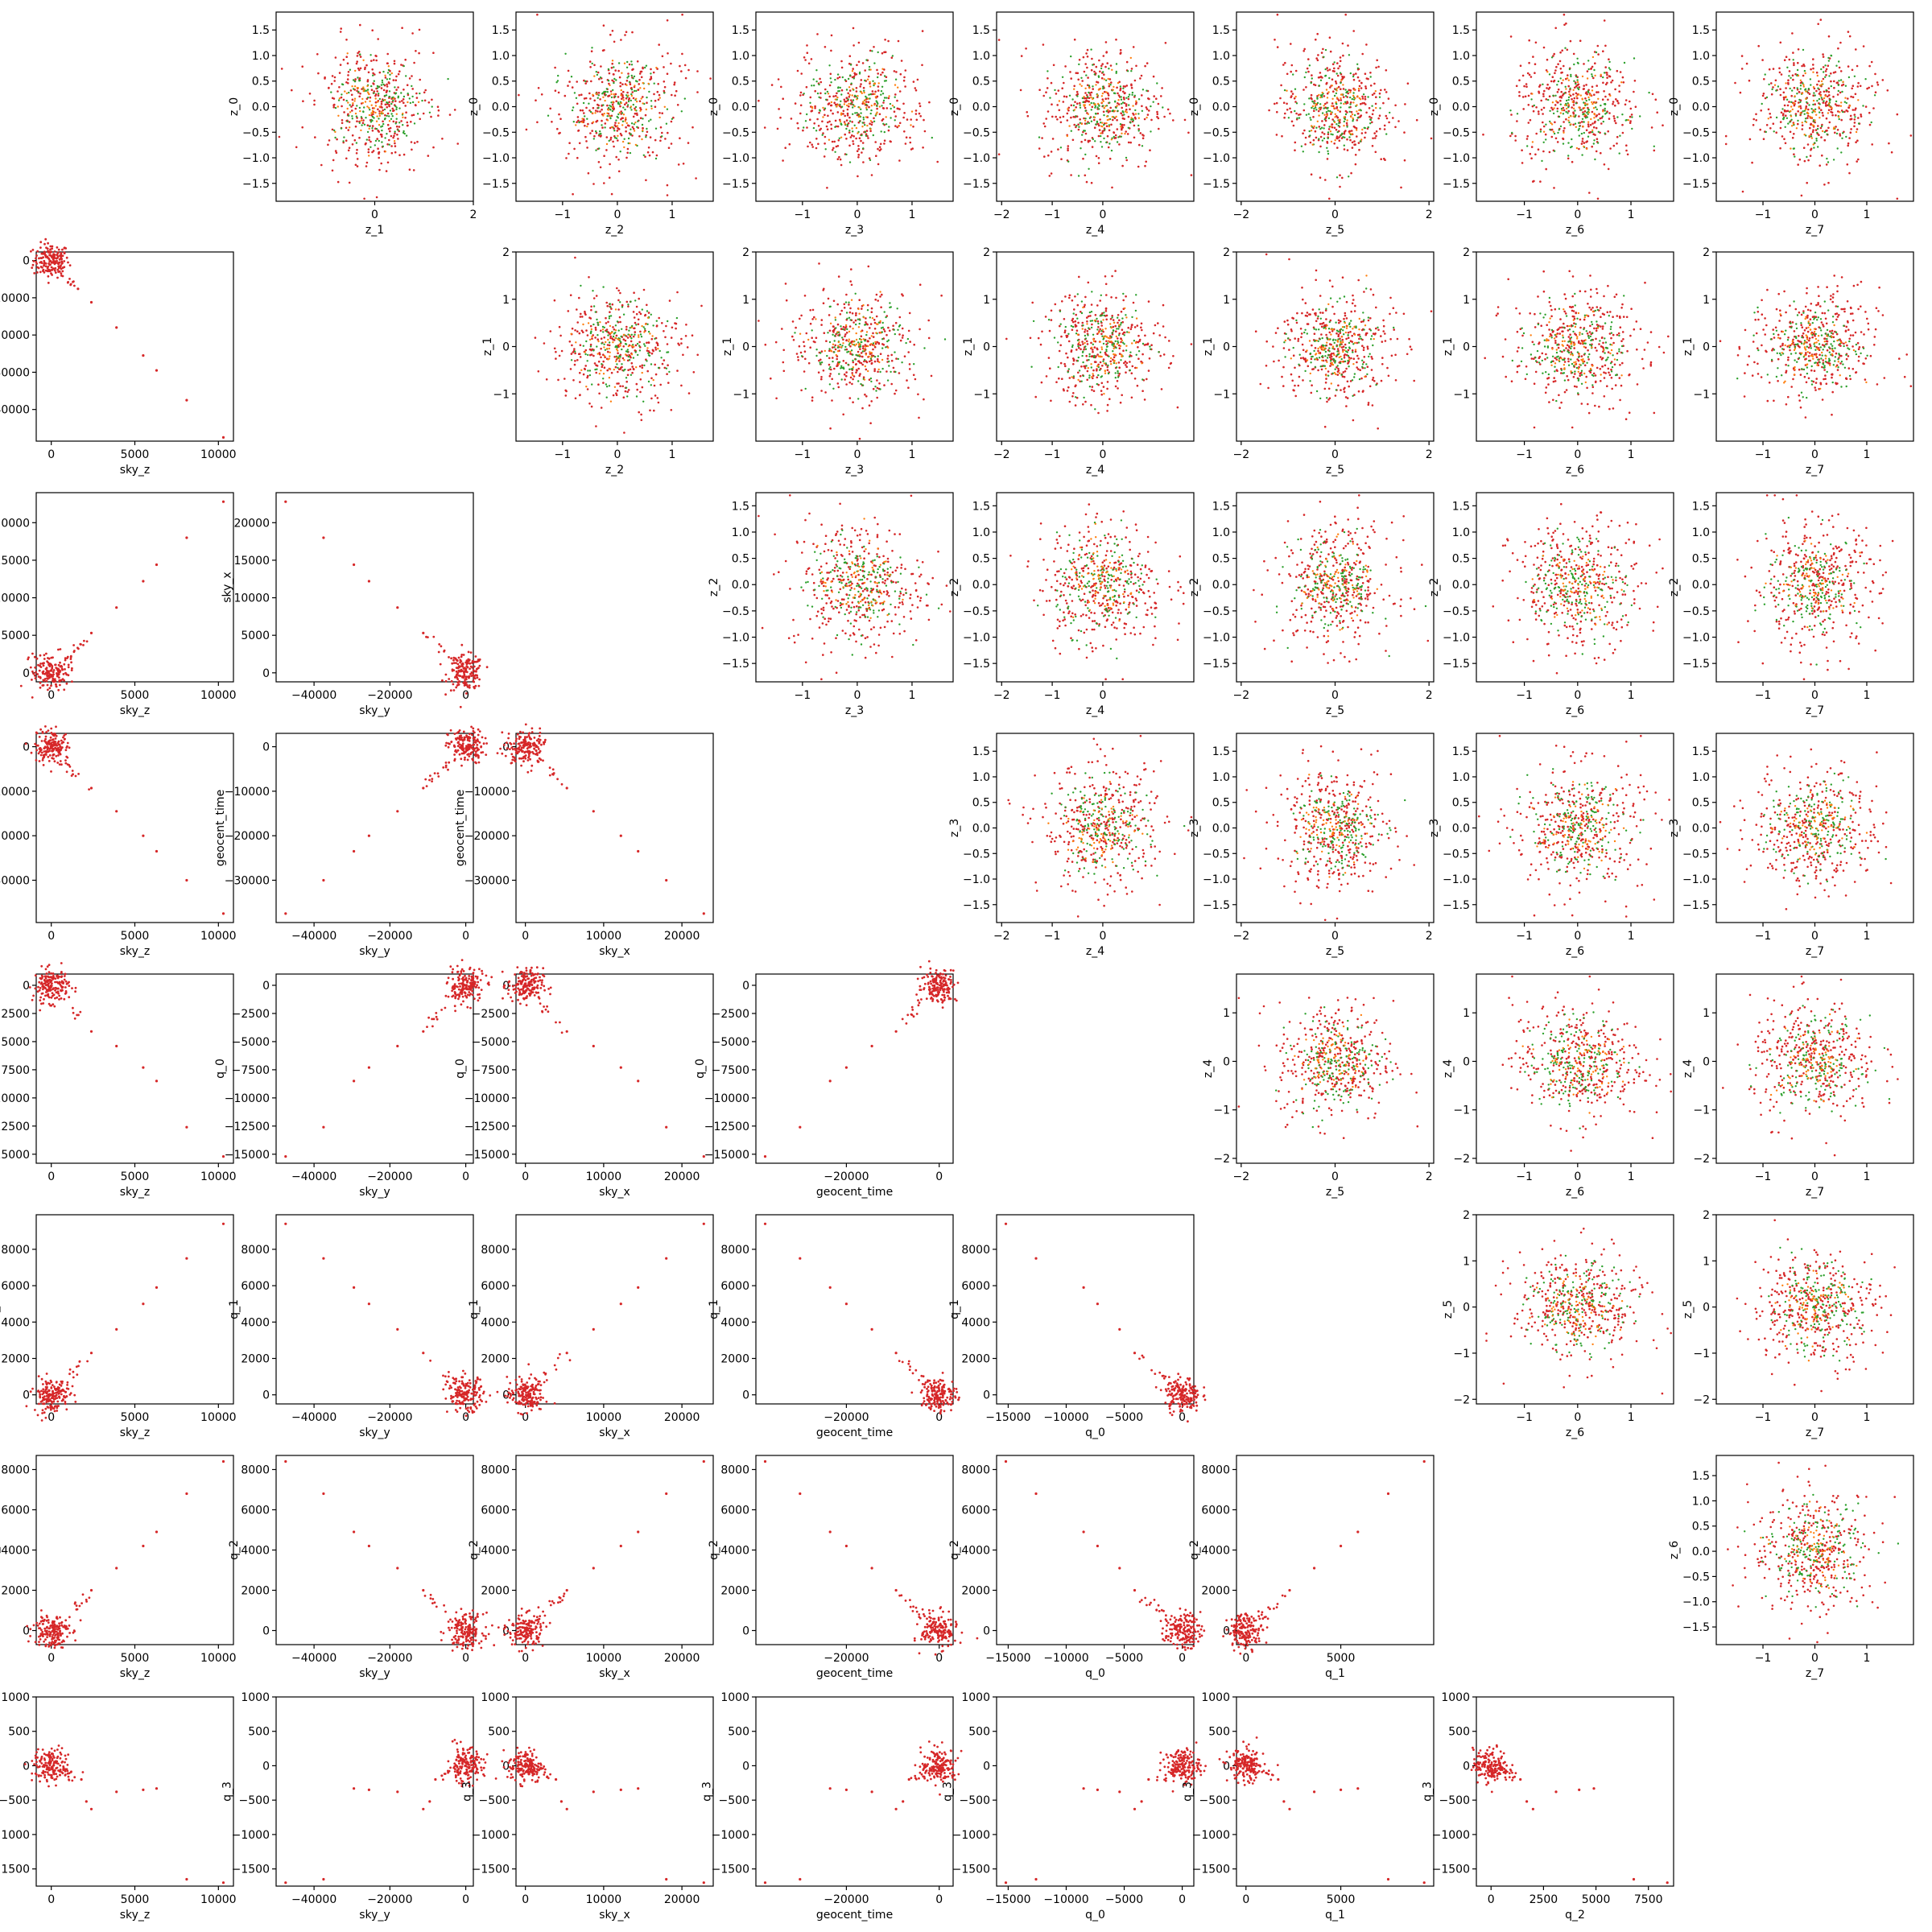  Describe the element at coordinates (389, 936) in the screenshot. I see `x-tick-label: −20000` at that location.